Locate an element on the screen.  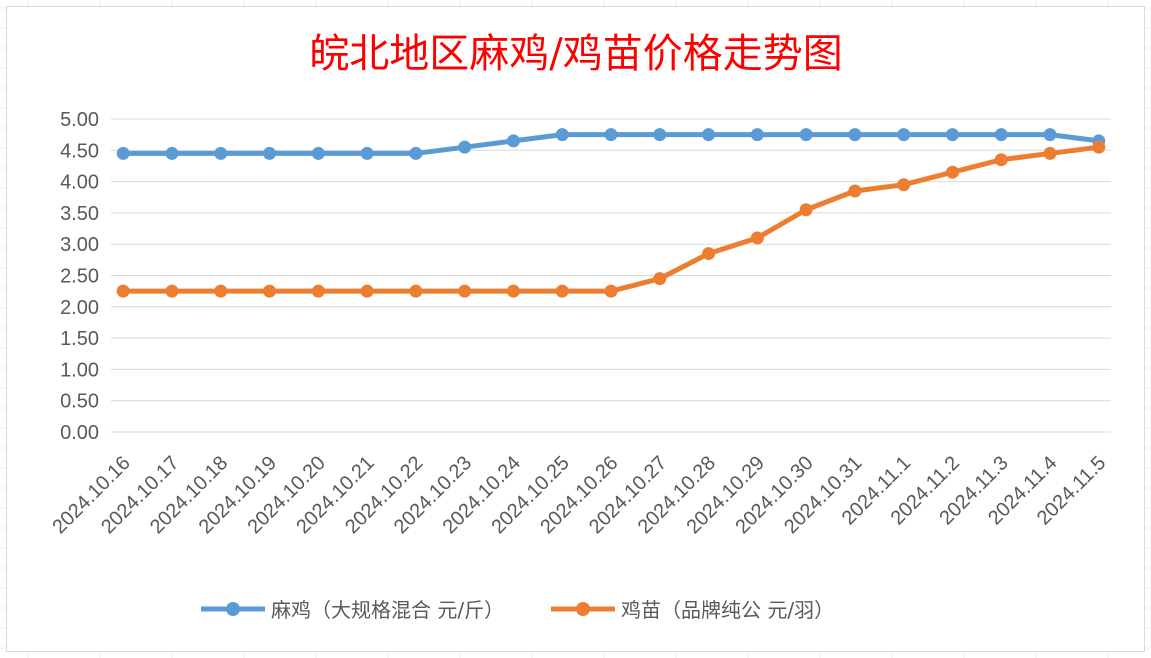
legend-item-2: 鸡苗（品牌纯公 元/羽） is located at coordinates (692, 610).